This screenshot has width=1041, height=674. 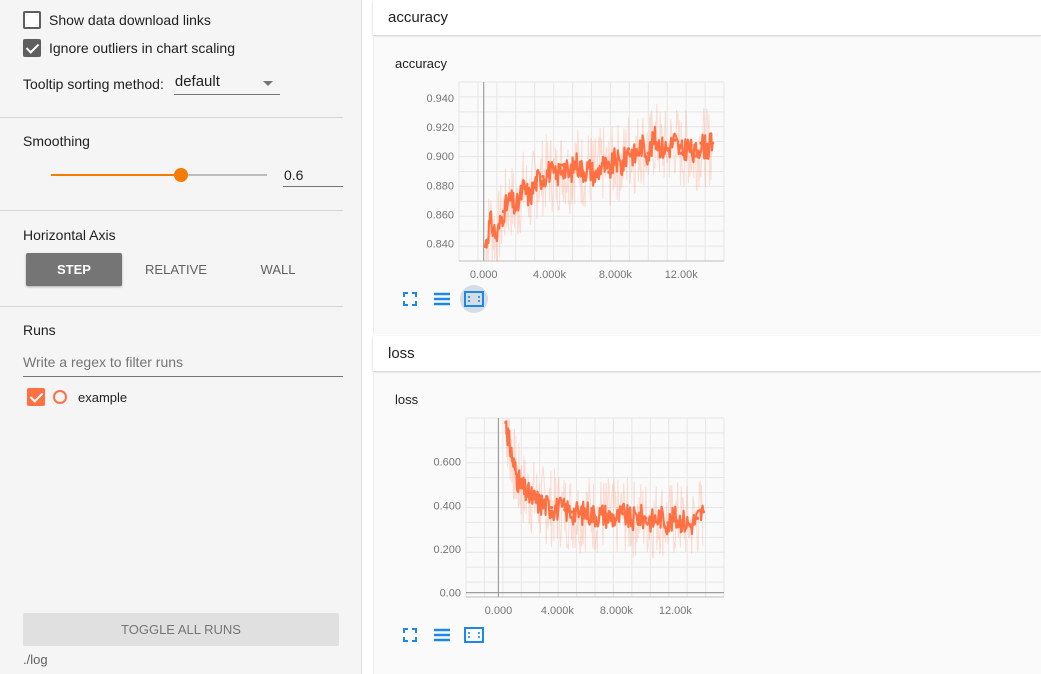 I want to click on smoothing-slider, so click(x=159, y=175).